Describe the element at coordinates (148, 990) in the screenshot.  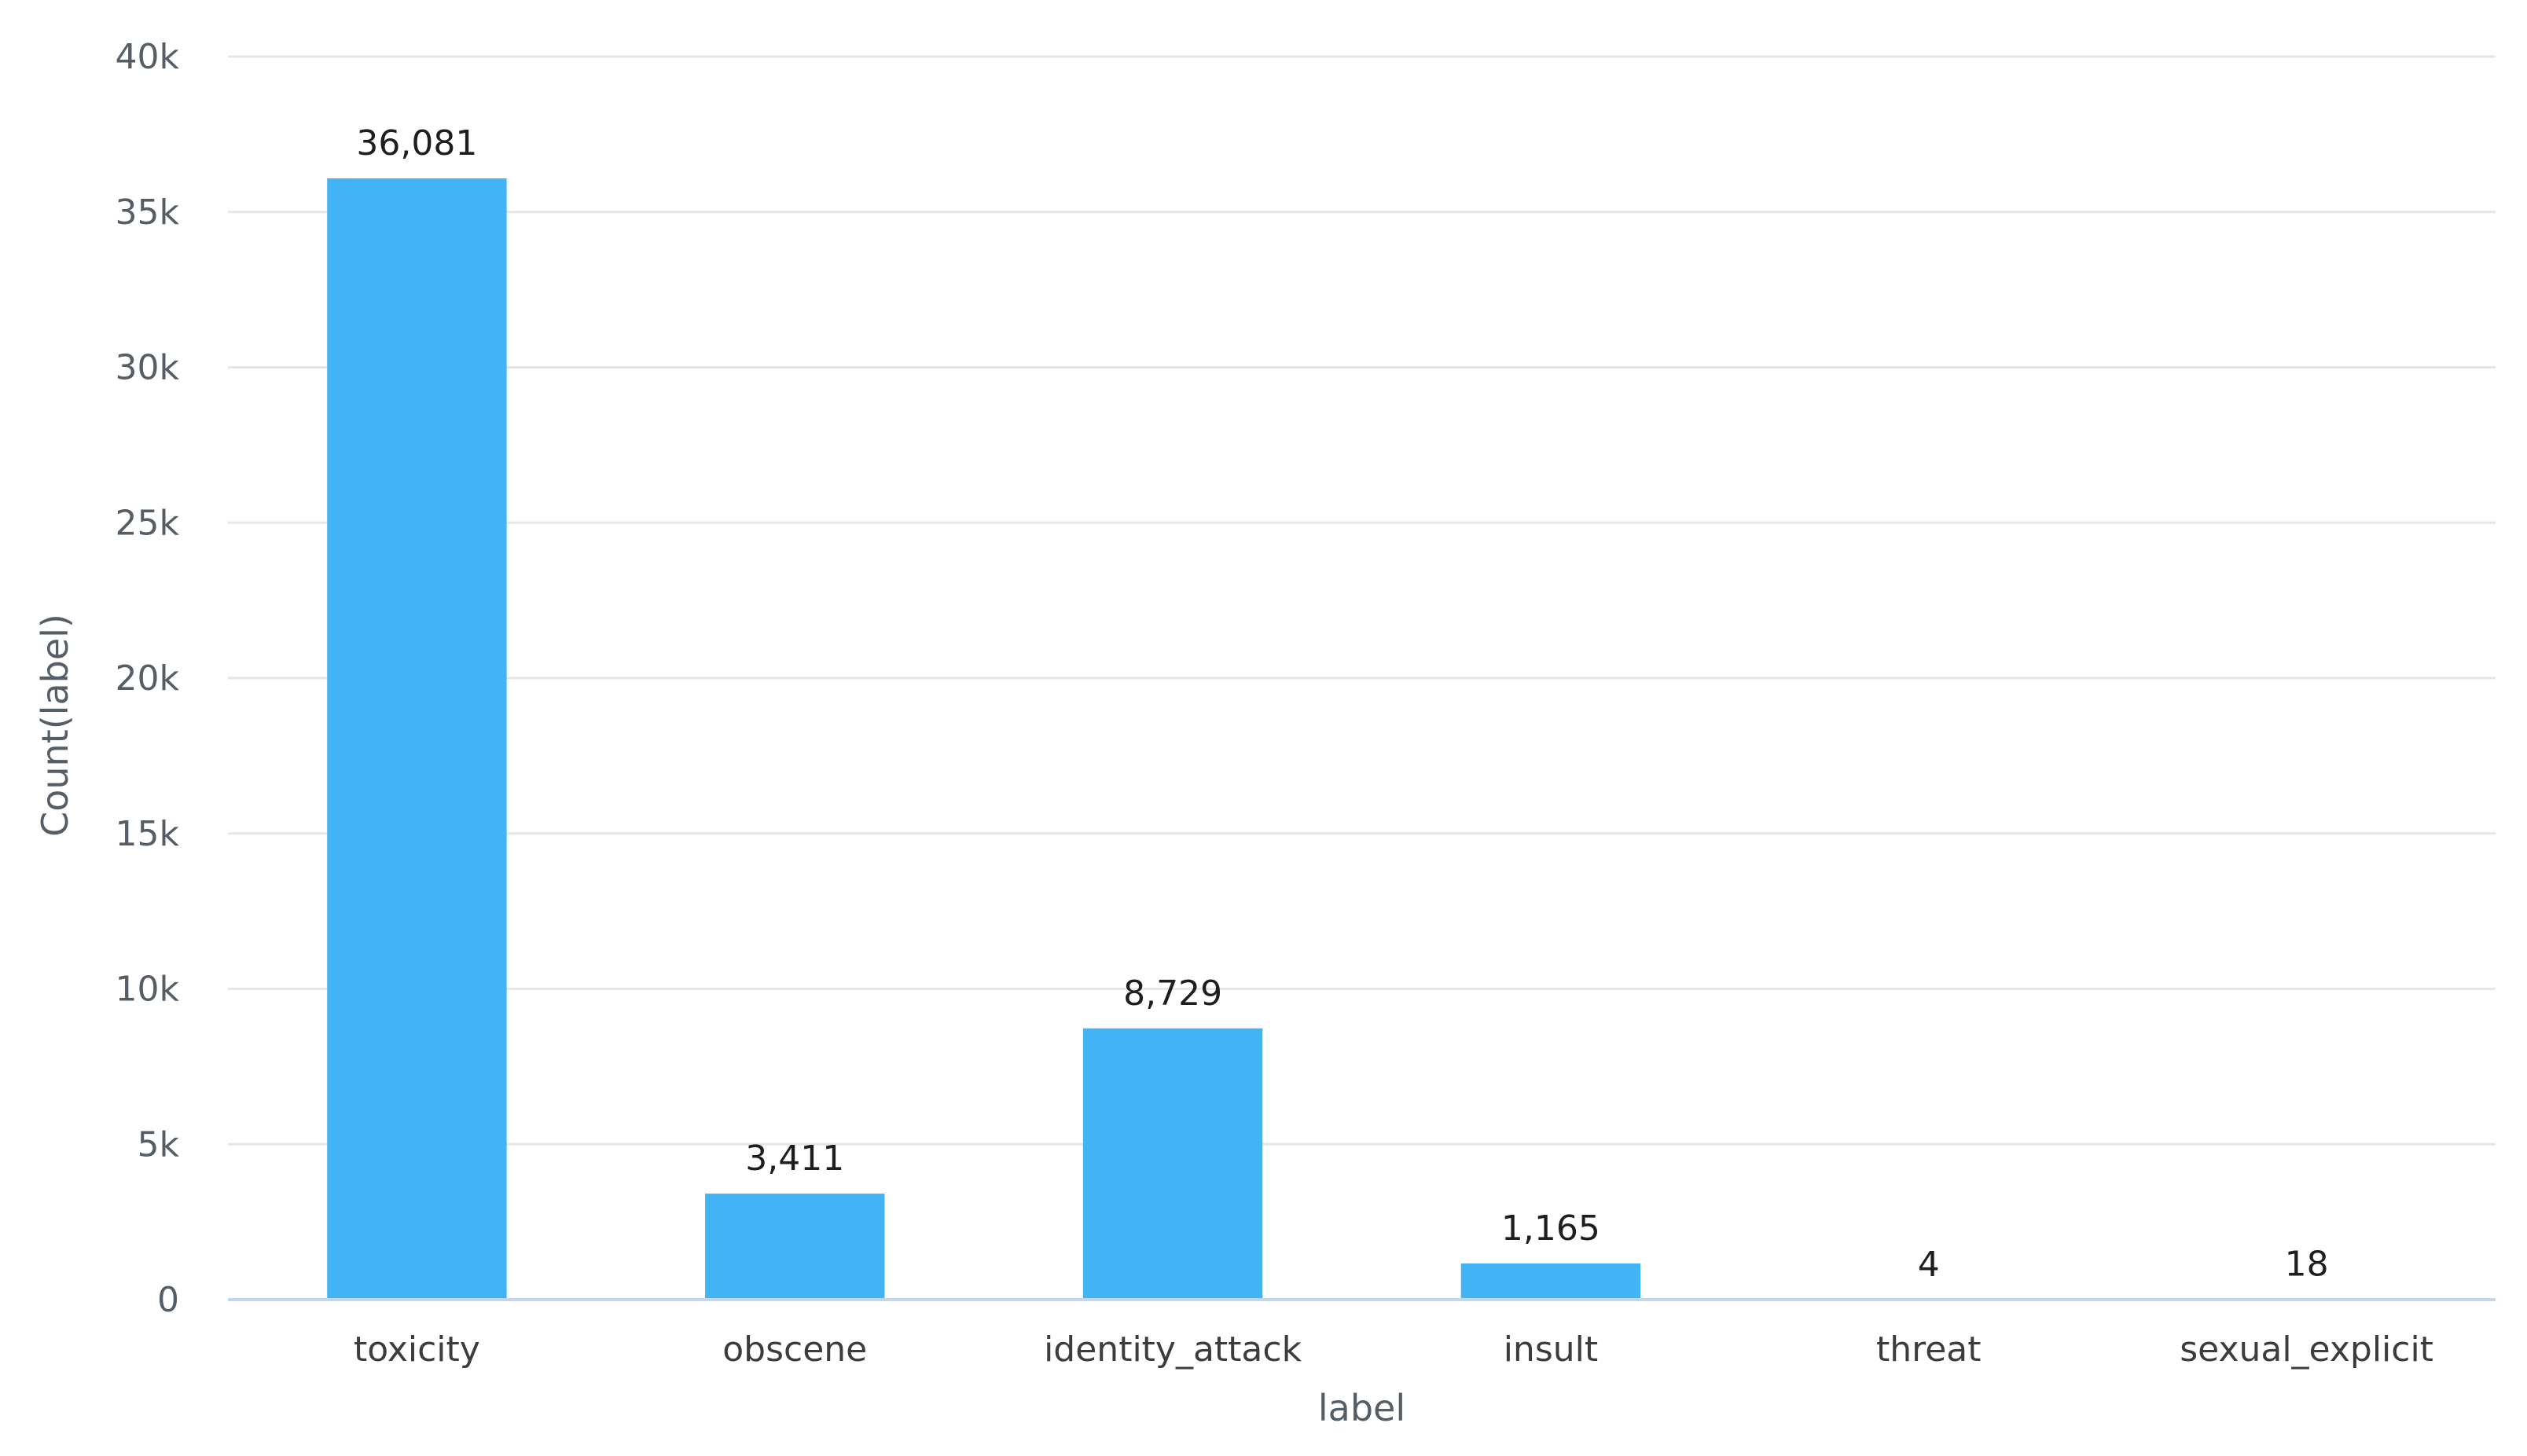
I see `y-tick-label: 10k` at that location.